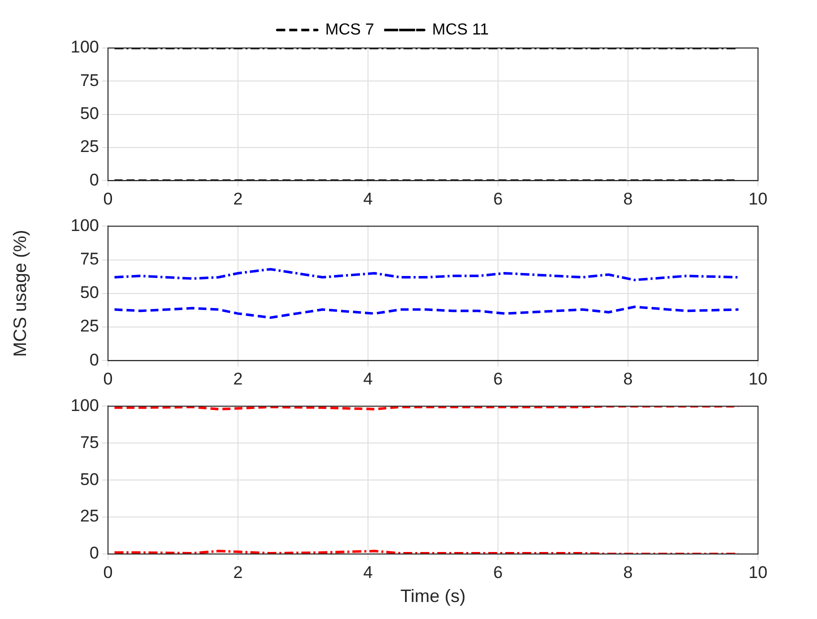 The image size is (817, 619). I want to click on legend-label: MCS 11, so click(460, 29).